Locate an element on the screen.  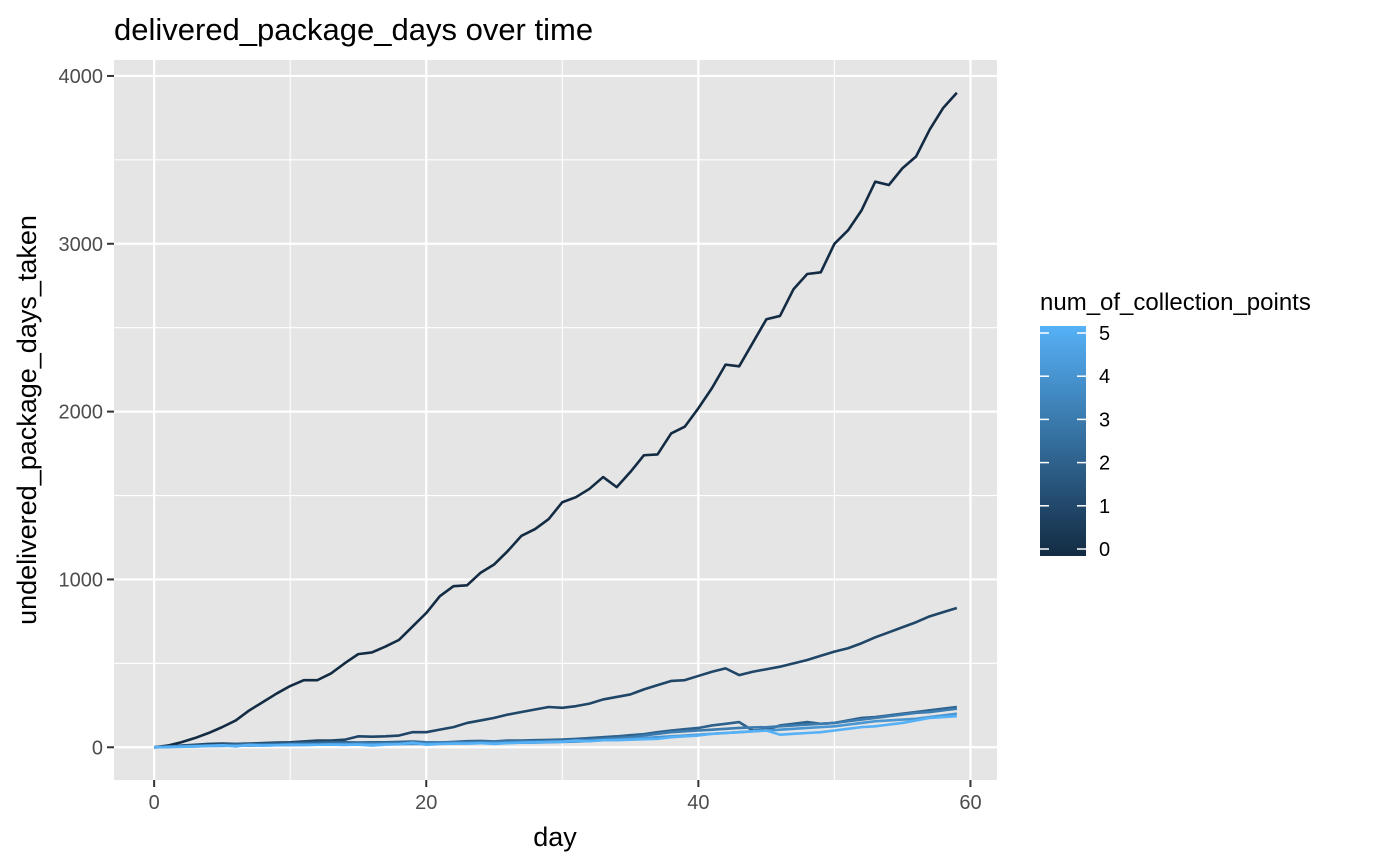
y-tick-label: 1000 is located at coordinates (81, 580).